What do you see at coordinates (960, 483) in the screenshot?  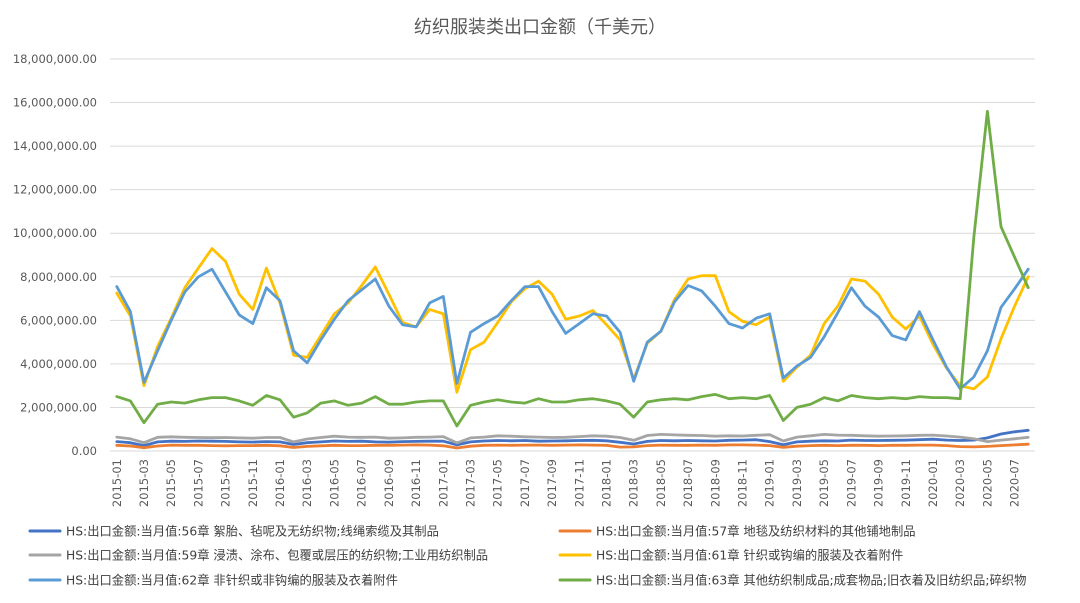 I see `x-tick-label: 2020-03` at bounding box center [960, 483].